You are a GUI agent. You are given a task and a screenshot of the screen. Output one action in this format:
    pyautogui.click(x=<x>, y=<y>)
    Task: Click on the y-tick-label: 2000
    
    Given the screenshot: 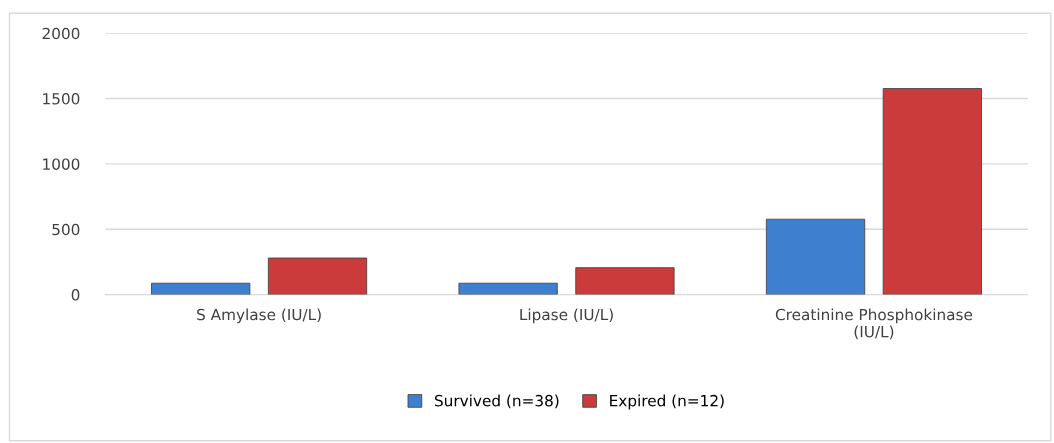 What is the action you would take?
    pyautogui.click(x=61, y=33)
    